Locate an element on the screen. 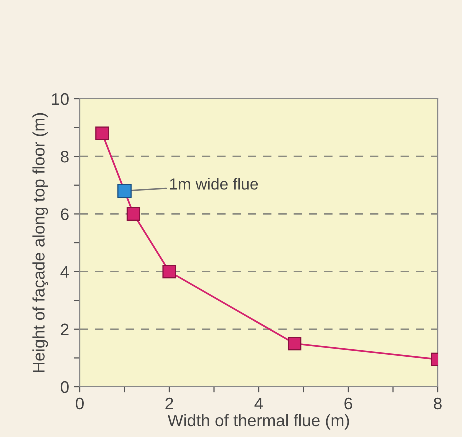  x-tick-label: 6 is located at coordinates (348, 404).